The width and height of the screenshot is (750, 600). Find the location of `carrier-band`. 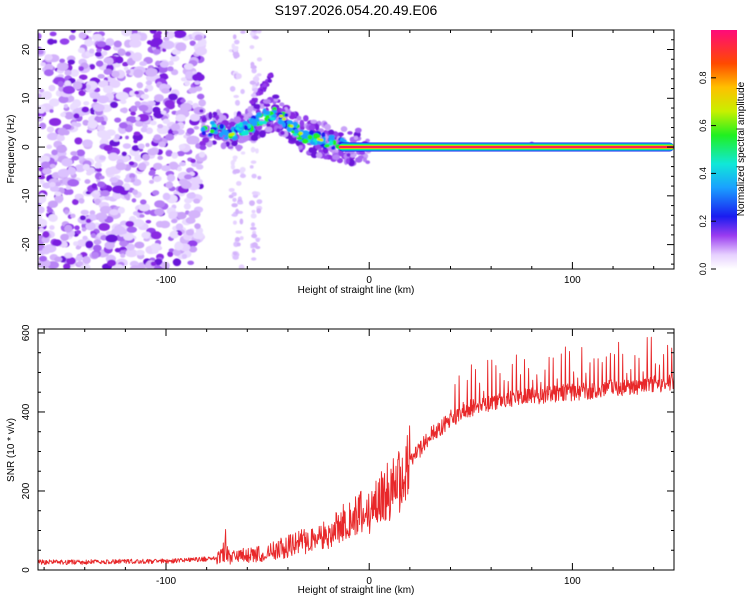

carrier-band is located at coordinates (506, 147).